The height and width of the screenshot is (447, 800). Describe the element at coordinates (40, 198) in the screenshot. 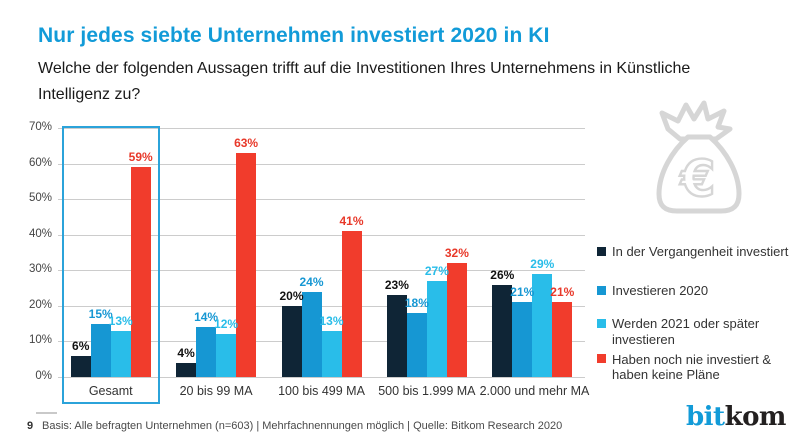

I see `y-axis-tick-label: 50%` at that location.